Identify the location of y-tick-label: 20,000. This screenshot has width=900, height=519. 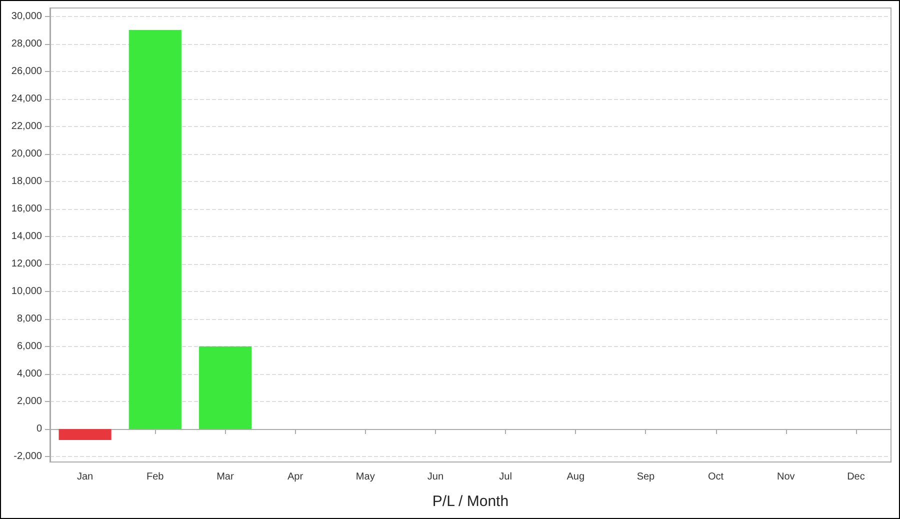
(26, 154).